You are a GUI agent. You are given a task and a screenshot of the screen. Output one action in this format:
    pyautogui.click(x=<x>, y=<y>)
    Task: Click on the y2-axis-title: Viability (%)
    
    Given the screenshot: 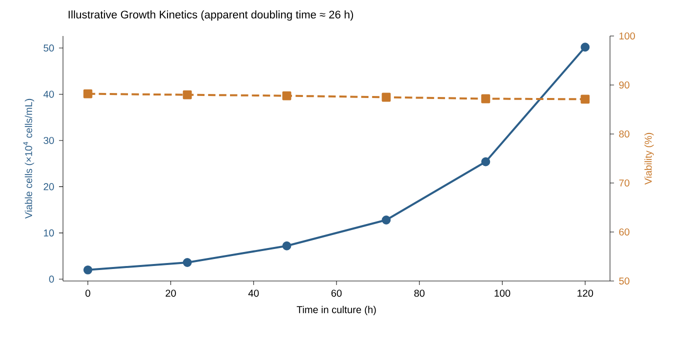 What is the action you would take?
    pyautogui.click(x=649, y=158)
    